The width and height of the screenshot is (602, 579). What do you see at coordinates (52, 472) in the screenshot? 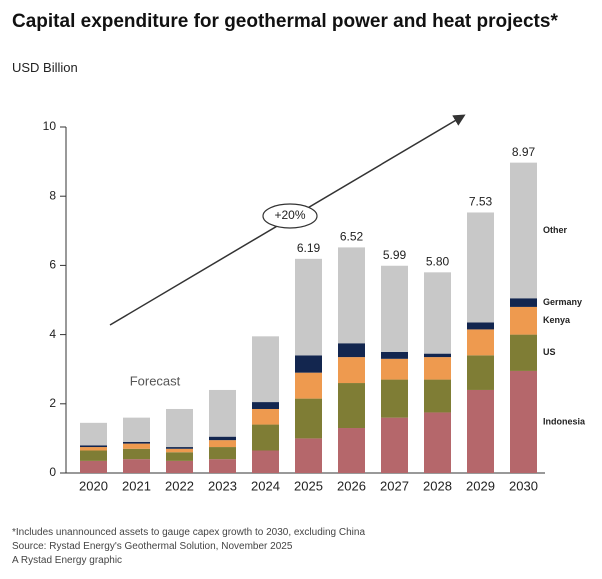
I see `y-tick-label: 0` at bounding box center [52, 472].